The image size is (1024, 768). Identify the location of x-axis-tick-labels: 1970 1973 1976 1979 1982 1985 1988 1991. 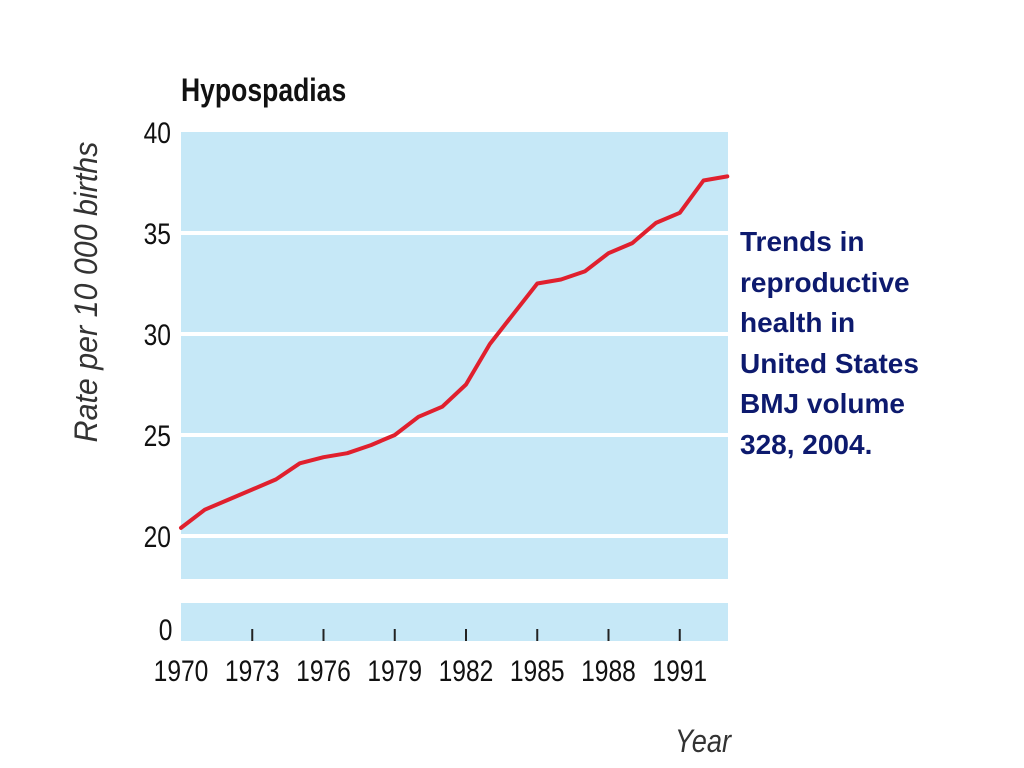
(430, 671).